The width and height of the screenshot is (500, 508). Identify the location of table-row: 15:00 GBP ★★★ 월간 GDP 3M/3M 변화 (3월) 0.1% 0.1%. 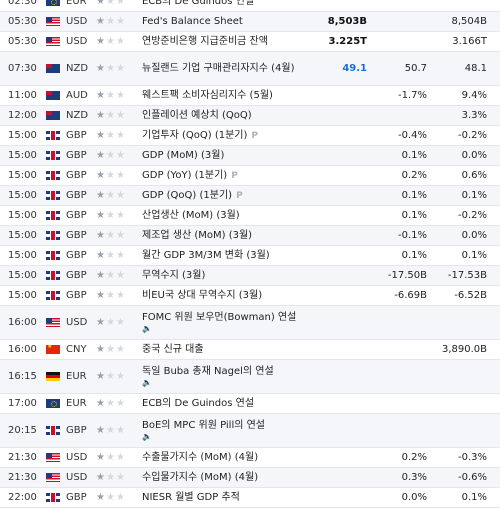
(250, 256).